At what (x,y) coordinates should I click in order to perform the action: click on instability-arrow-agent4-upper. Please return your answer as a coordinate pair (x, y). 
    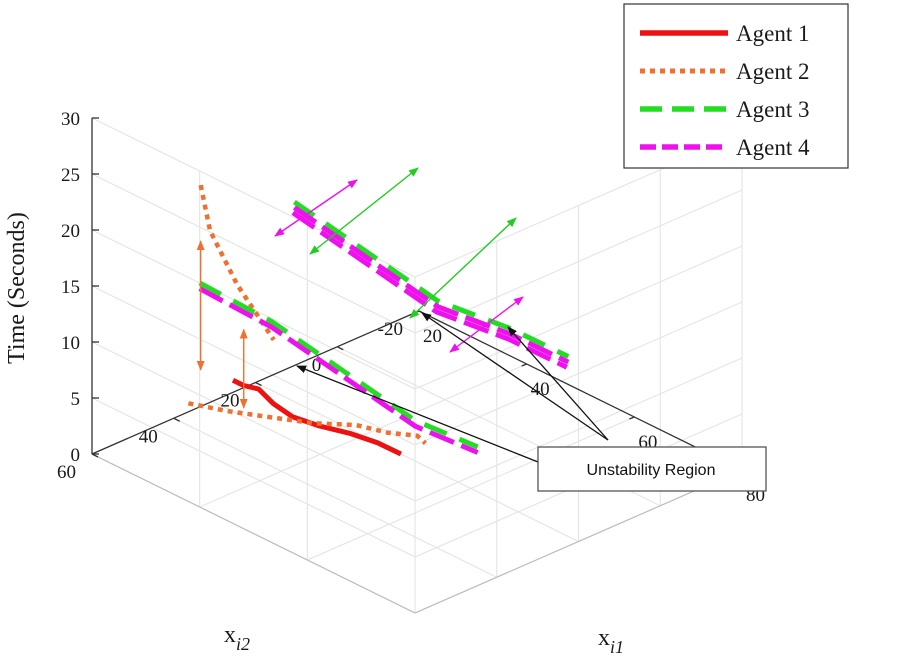
    Looking at the image, I should click on (316, 208).